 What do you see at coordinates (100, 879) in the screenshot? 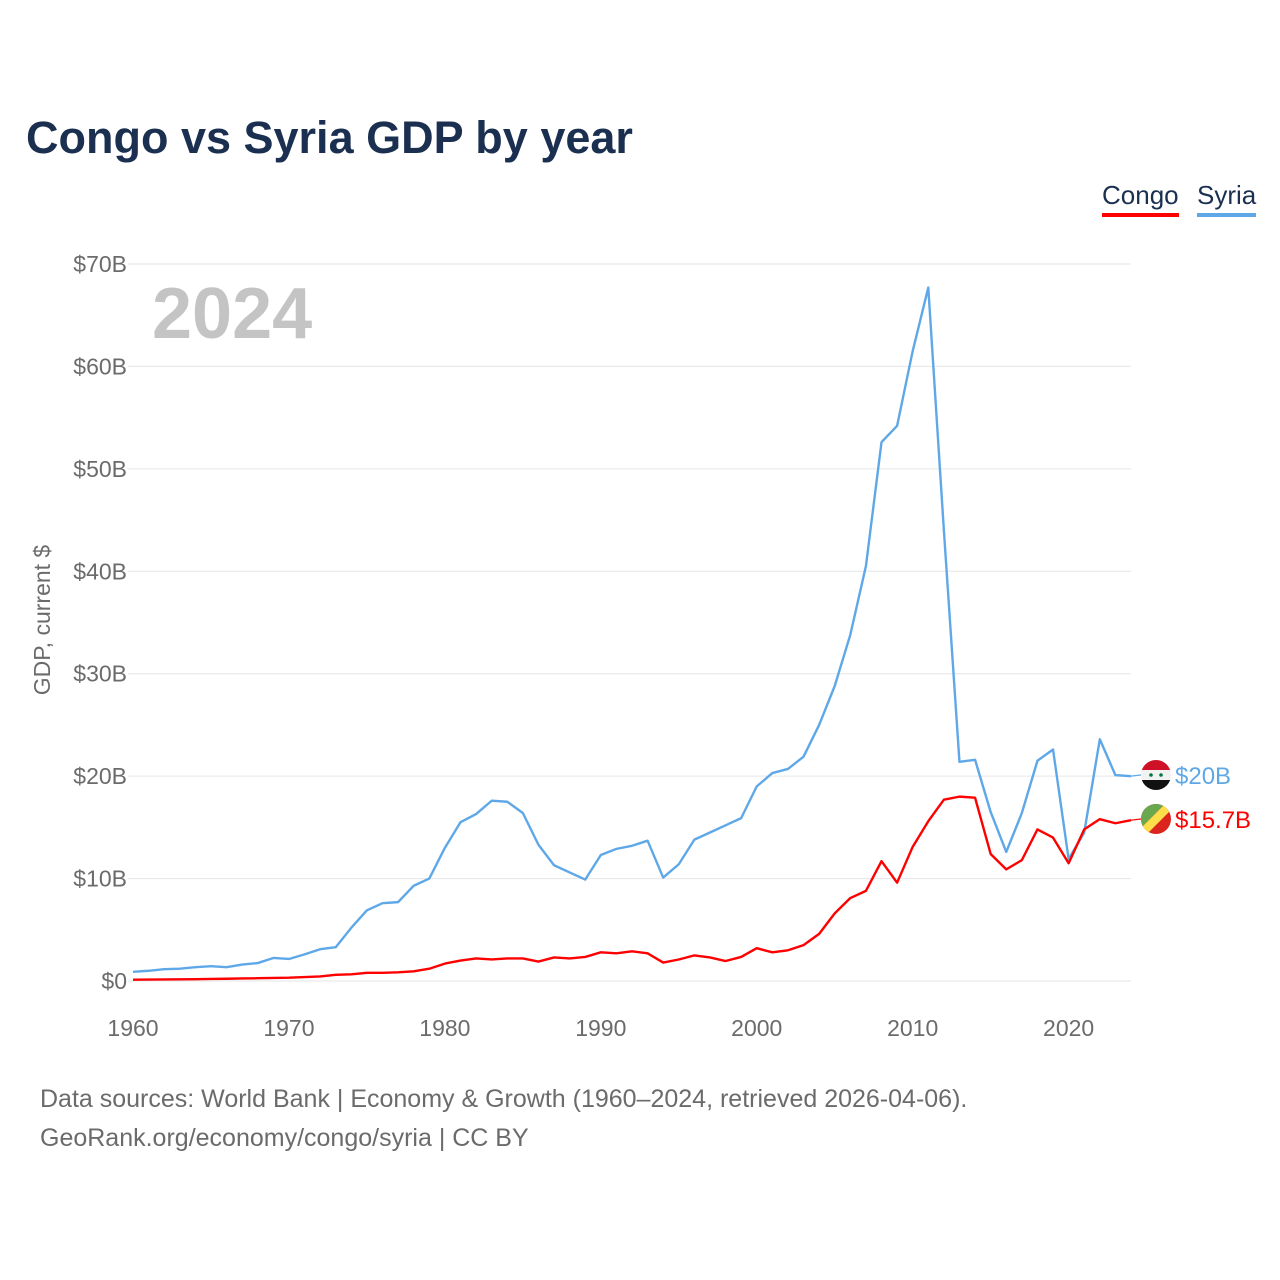
I see `y-tick-label: $10B` at bounding box center [100, 879].